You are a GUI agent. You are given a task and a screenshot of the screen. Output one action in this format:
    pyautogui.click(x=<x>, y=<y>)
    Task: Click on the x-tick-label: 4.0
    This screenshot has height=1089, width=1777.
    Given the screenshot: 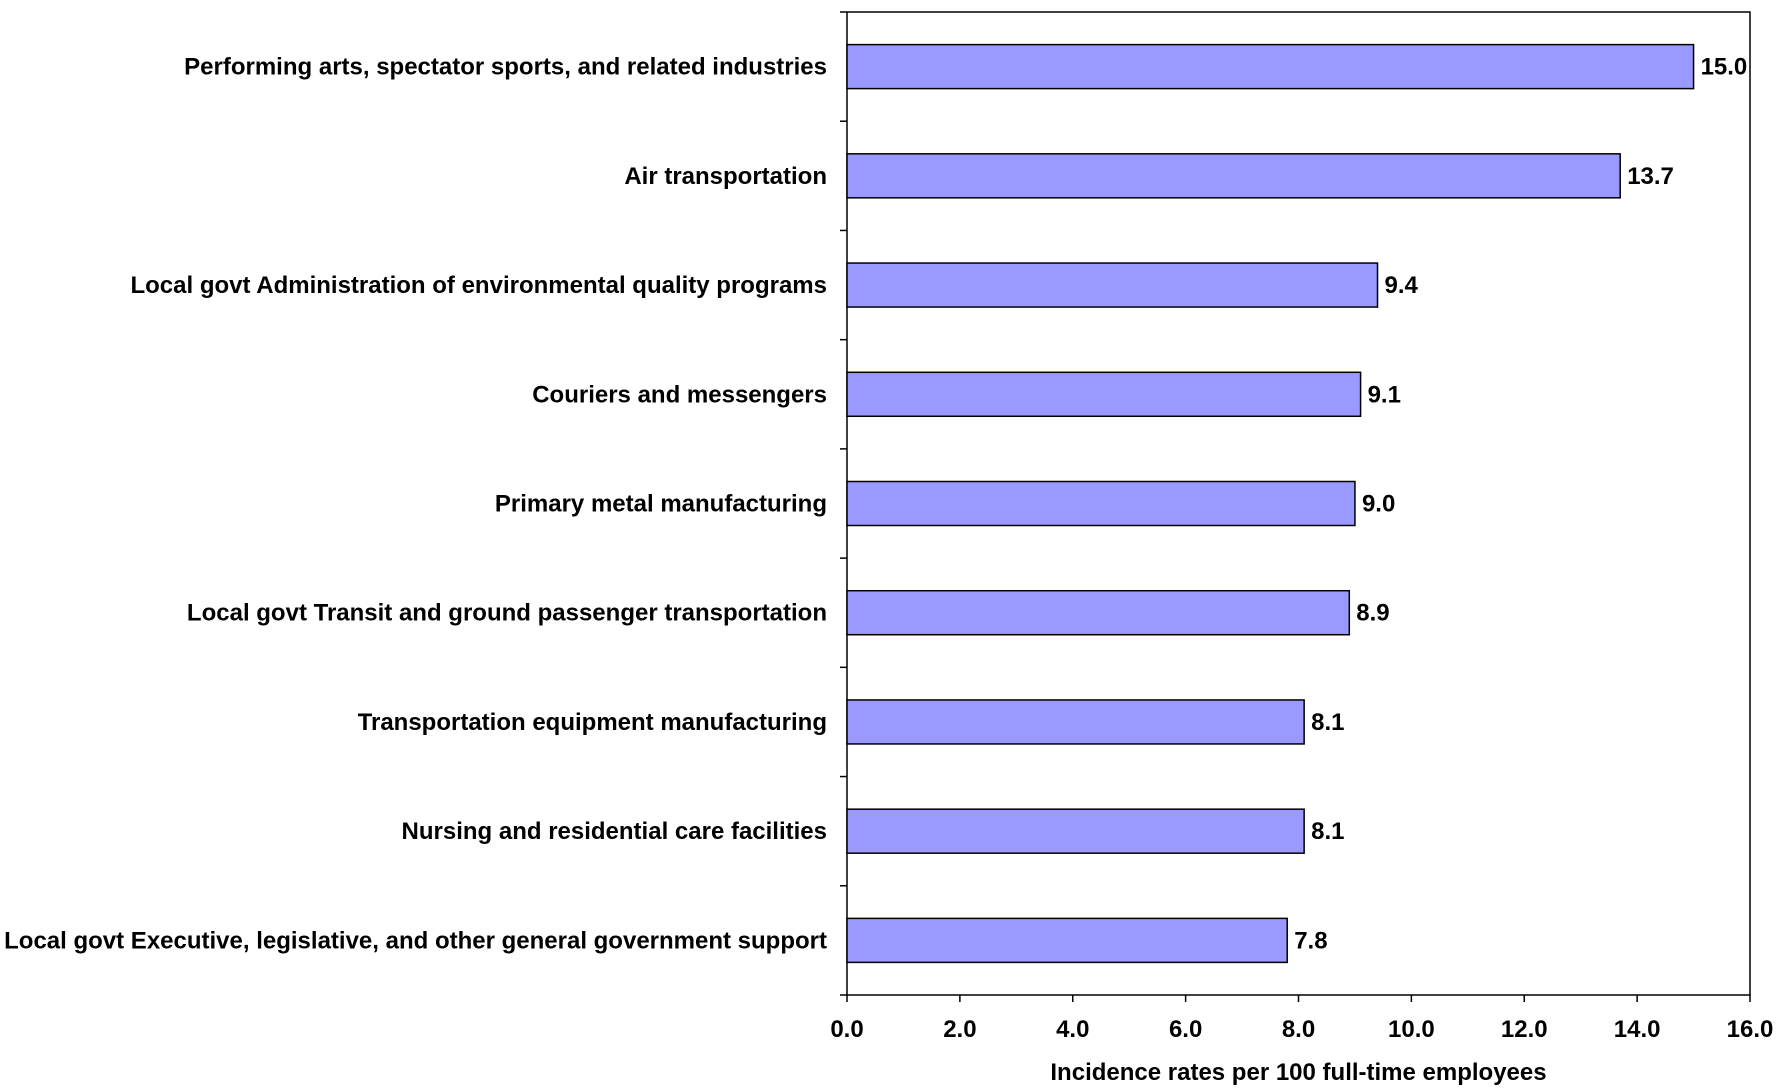 What is the action you would take?
    pyautogui.click(x=1072, y=1029)
    